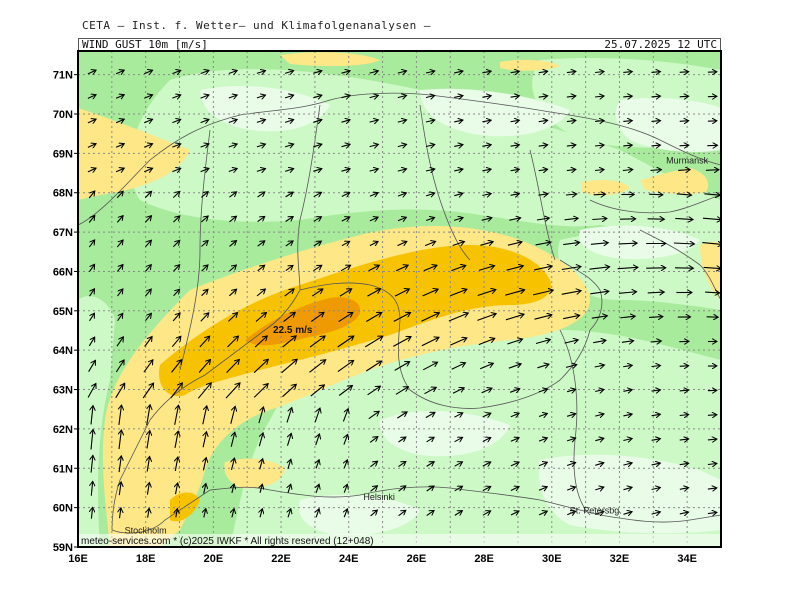  What do you see at coordinates (620, 559) in the screenshot?
I see `longitude-tick-label: 32E` at bounding box center [620, 559].